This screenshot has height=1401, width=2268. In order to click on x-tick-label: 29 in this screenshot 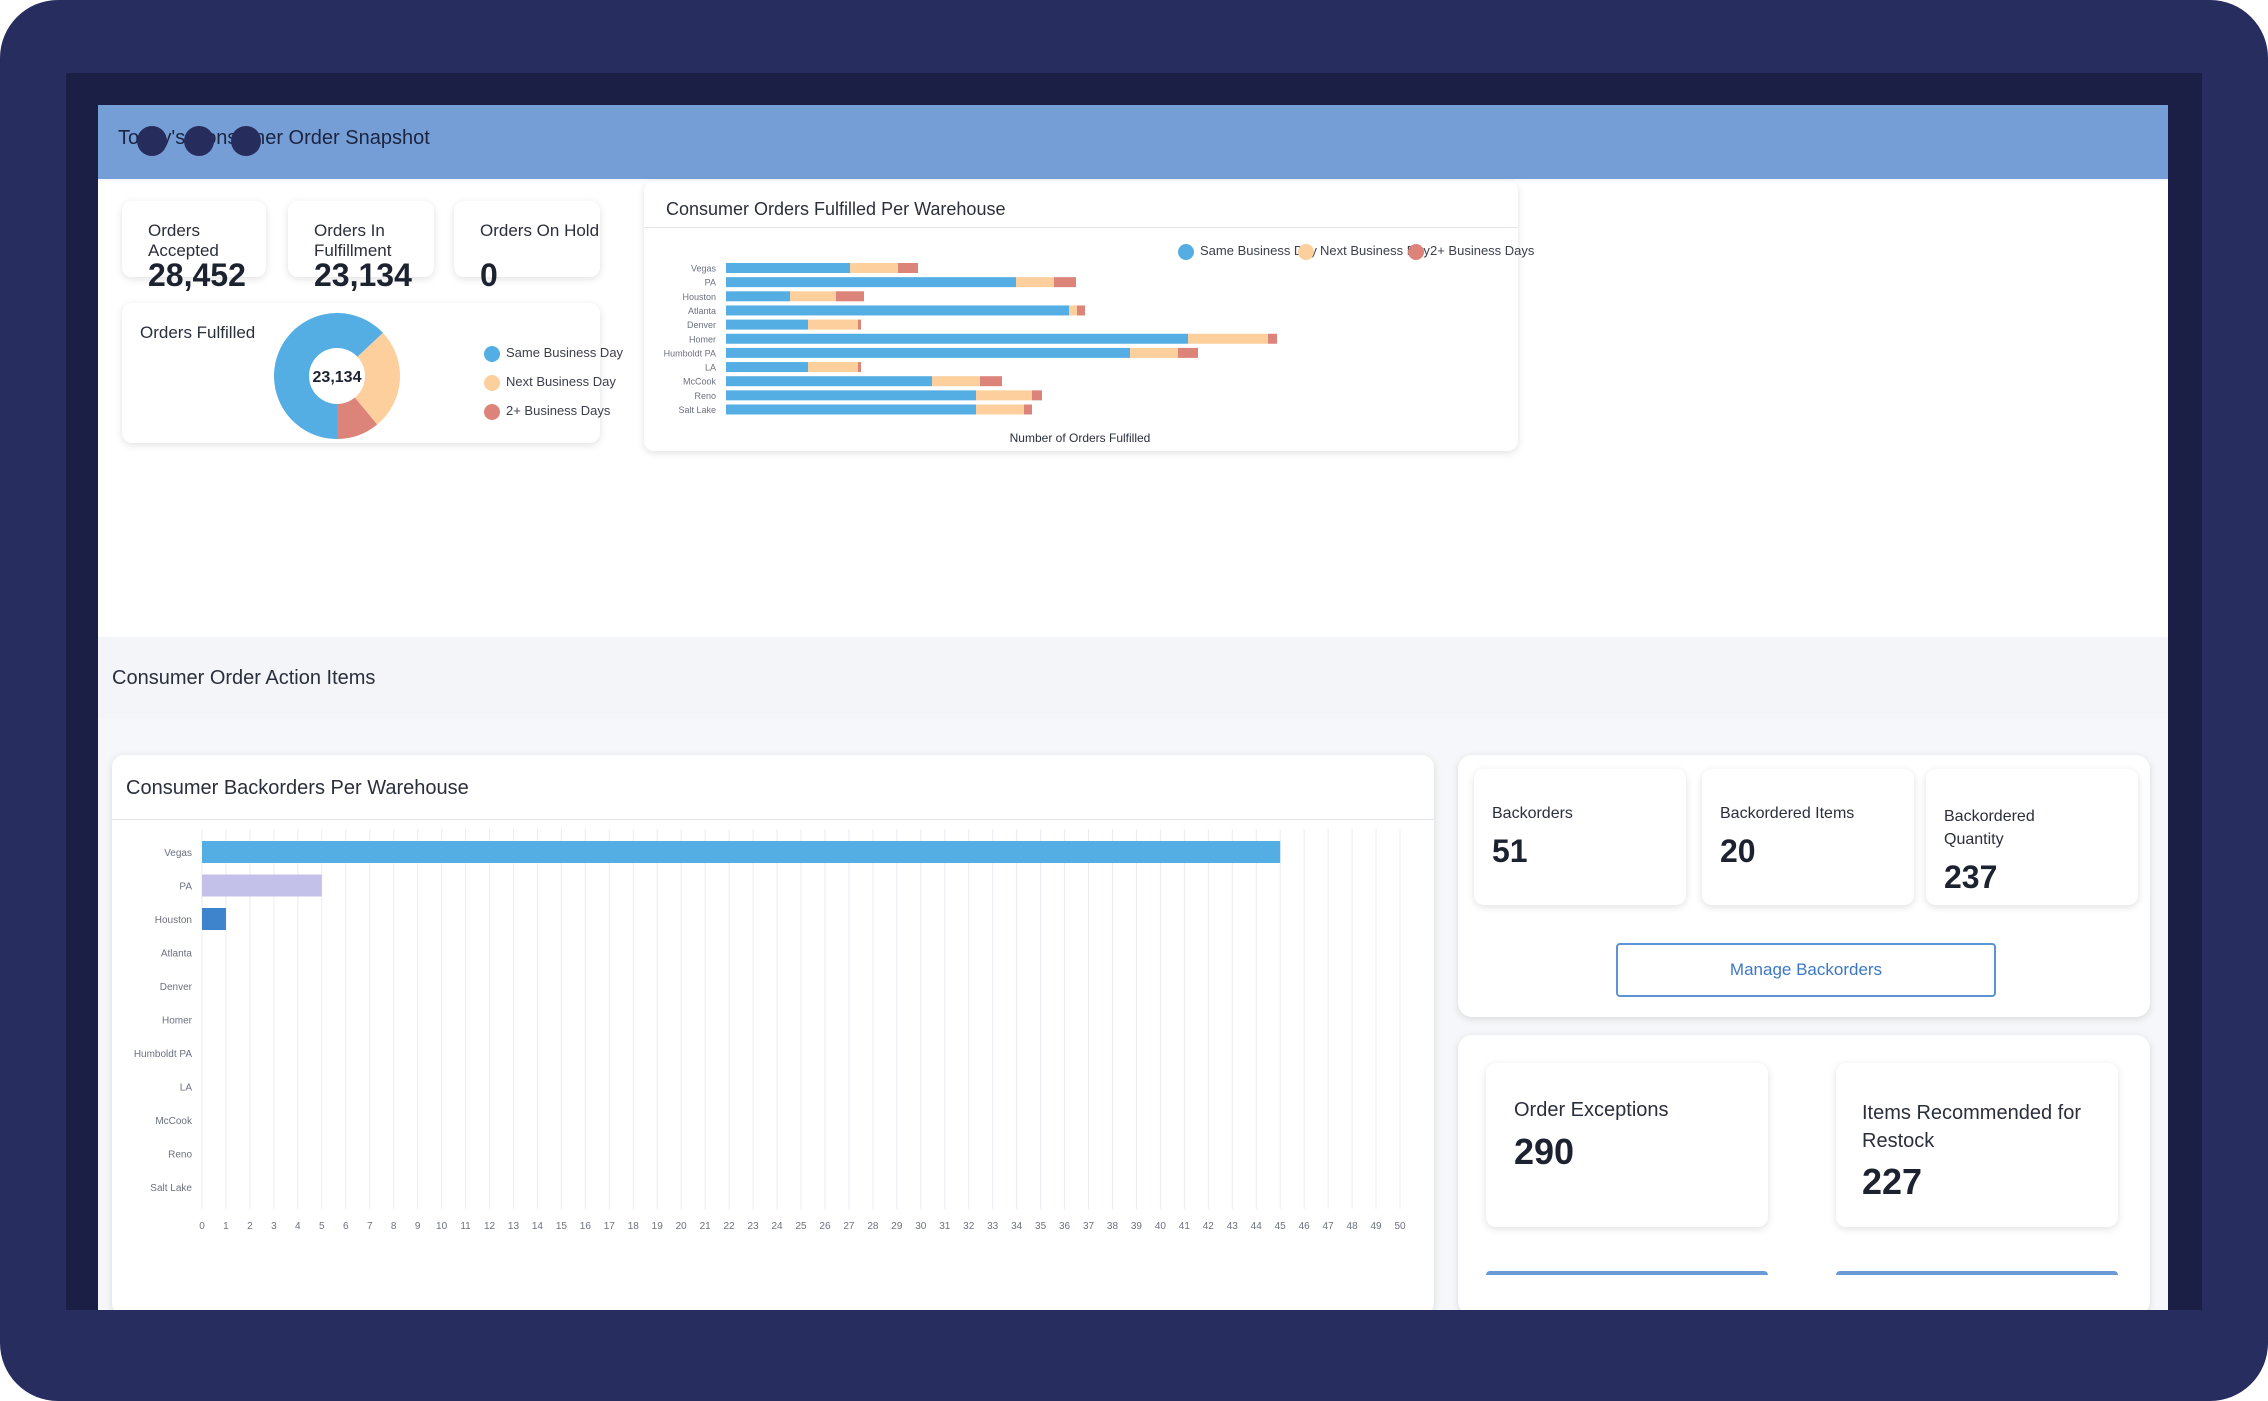, I will do `click(897, 1226)`.